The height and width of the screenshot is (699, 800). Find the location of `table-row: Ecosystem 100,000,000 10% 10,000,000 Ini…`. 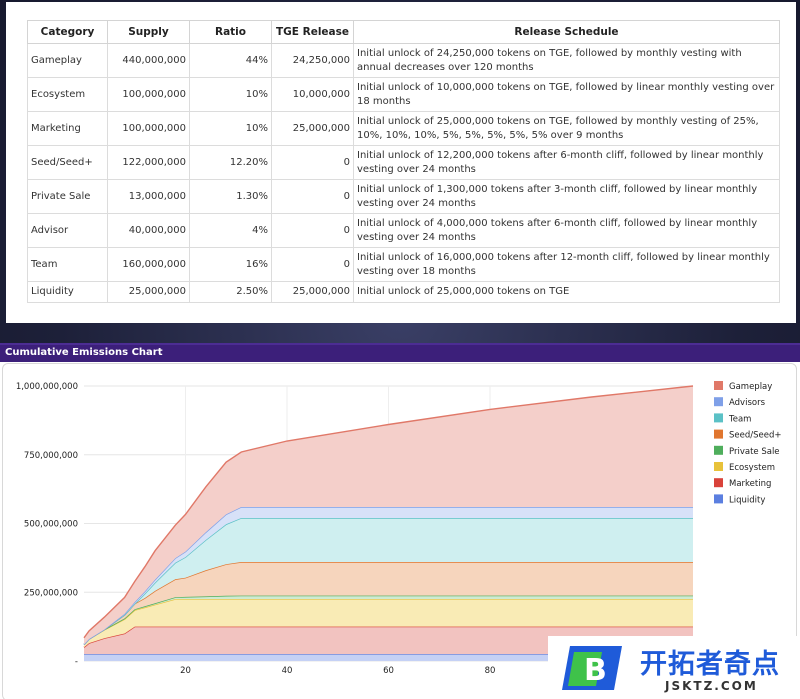

table-row: Ecosystem 100,000,000 10% 10,000,000 Ini… is located at coordinates (403, 94).